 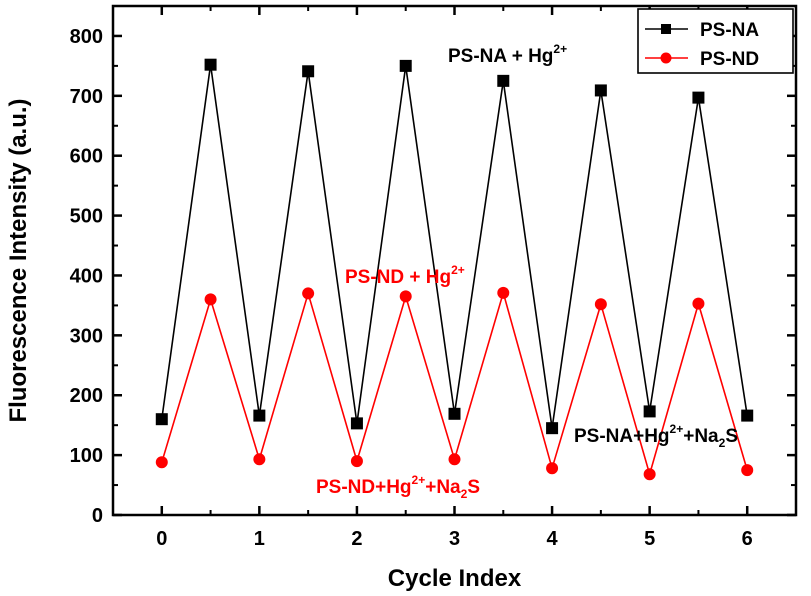 What do you see at coordinates (18, 260) in the screenshot?
I see `y-axis-title: Fluorescence Intensity (a.u.)` at bounding box center [18, 260].